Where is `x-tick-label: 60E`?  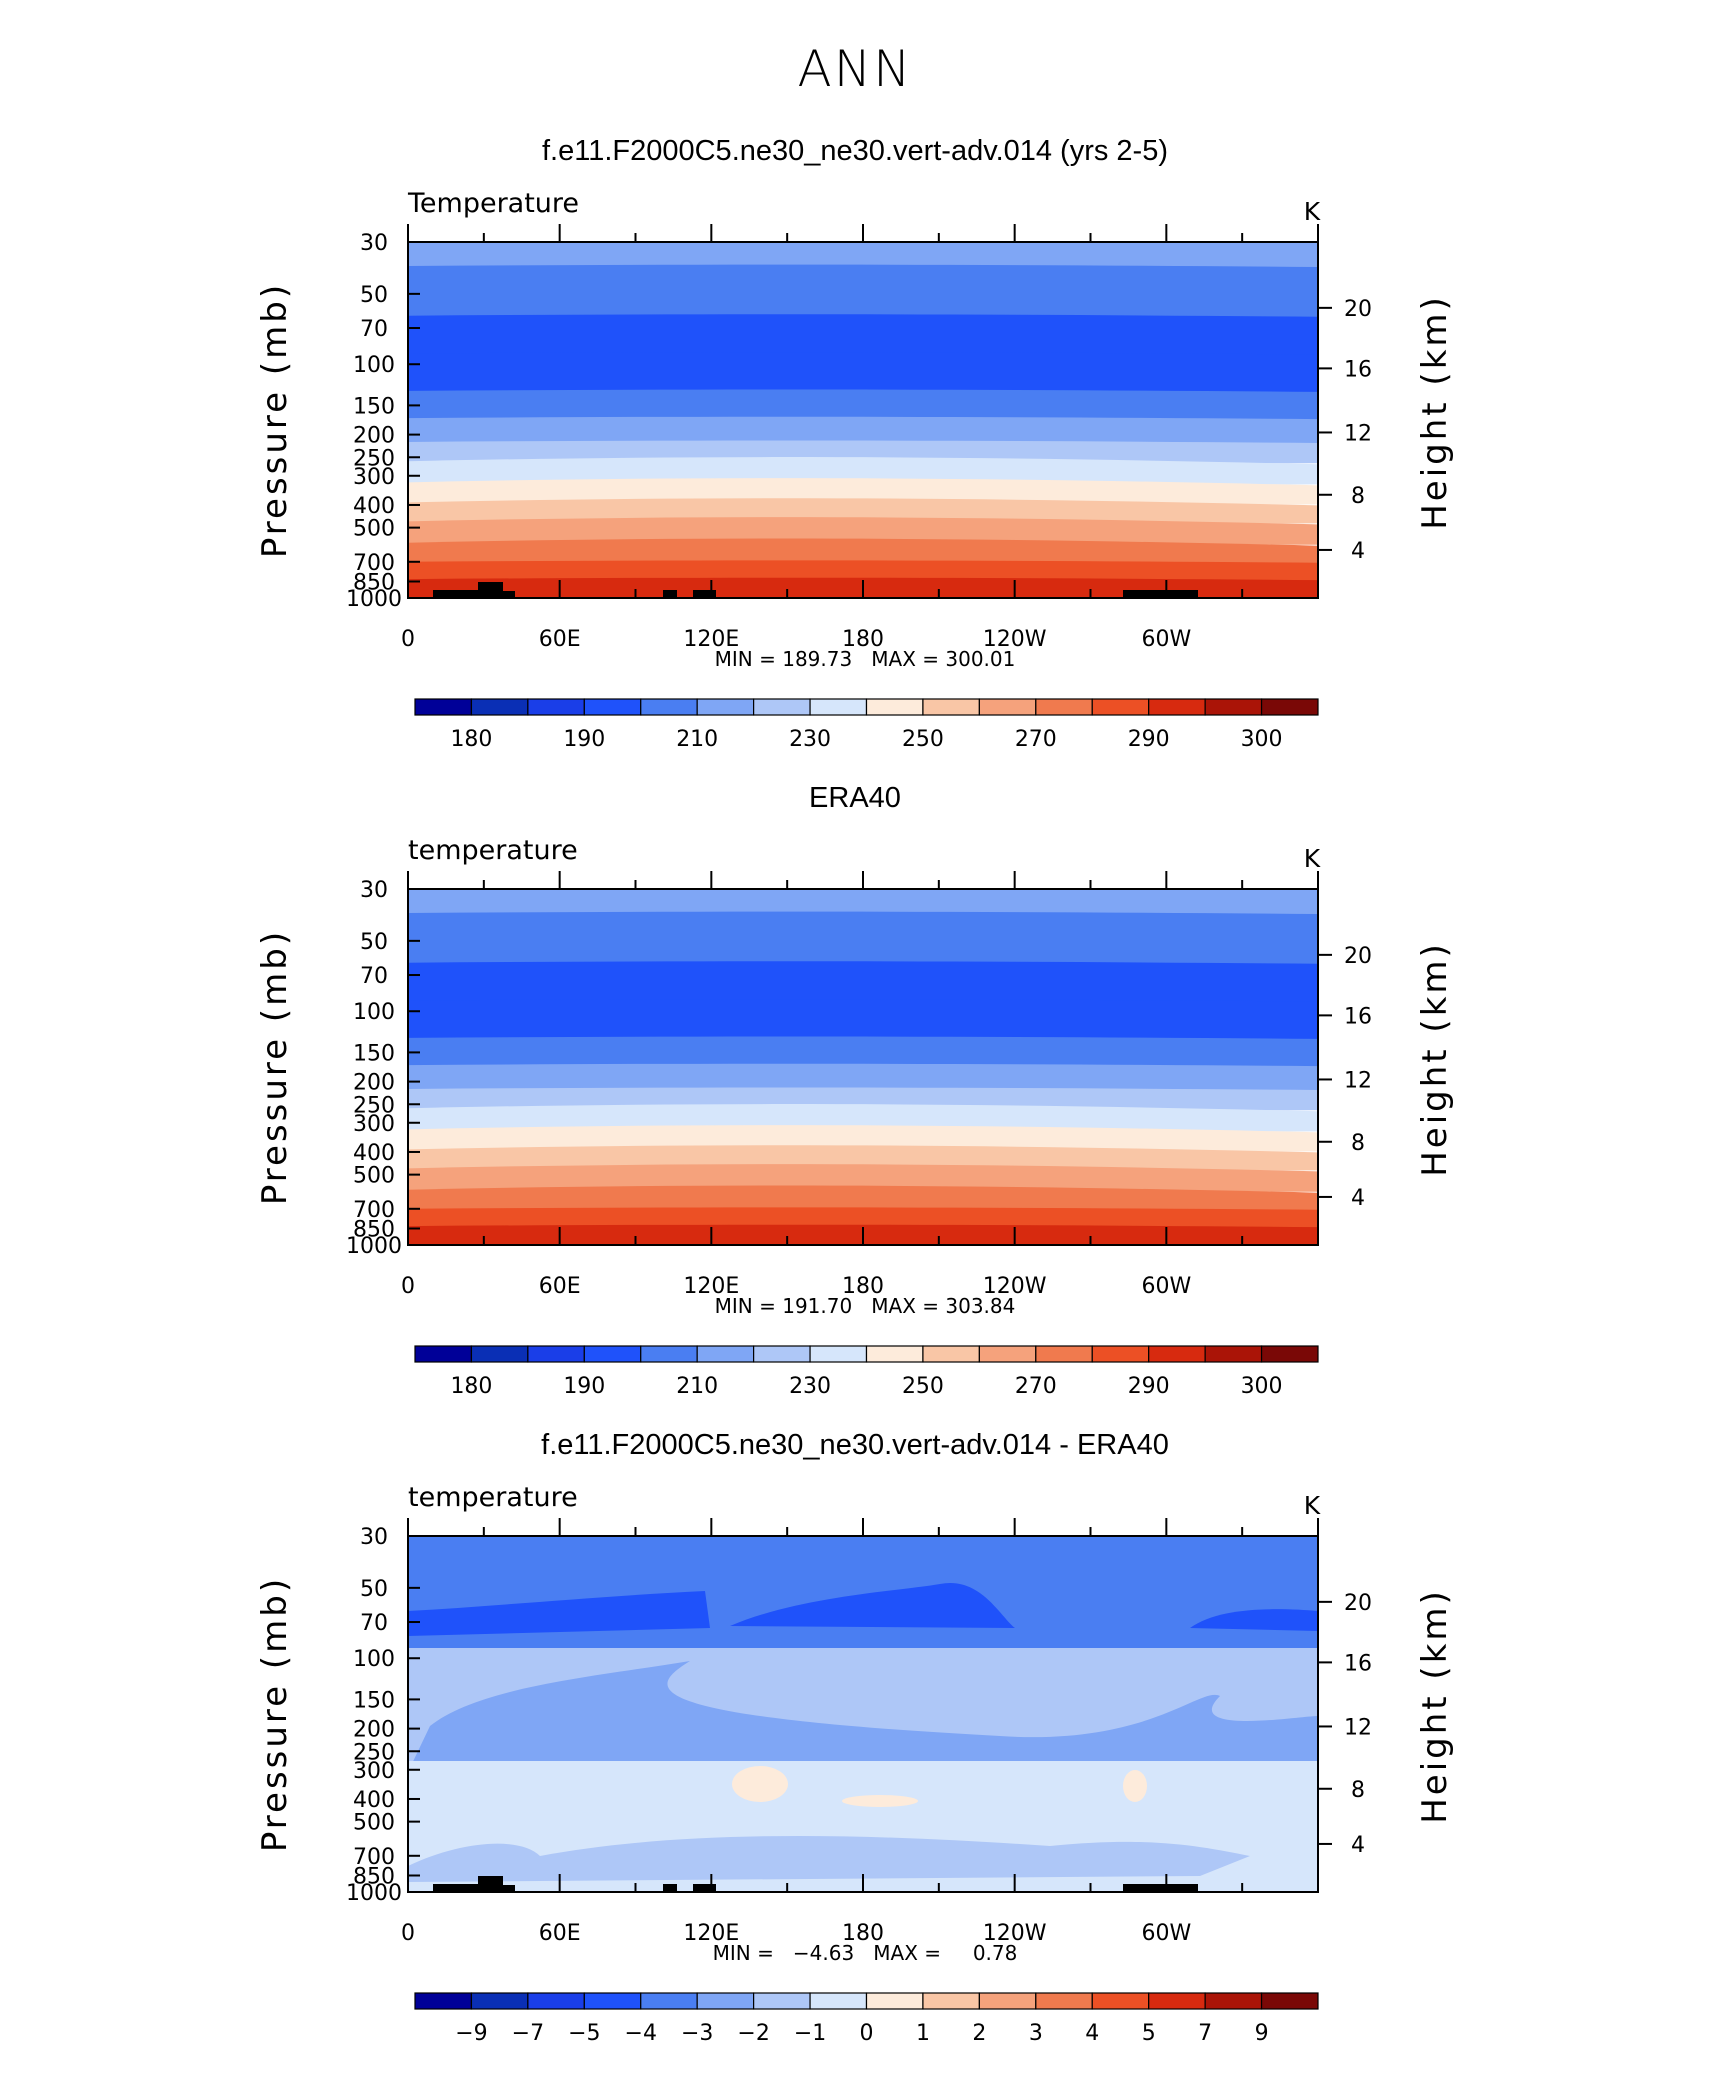
x-tick-label: 60E is located at coordinates (560, 1286).